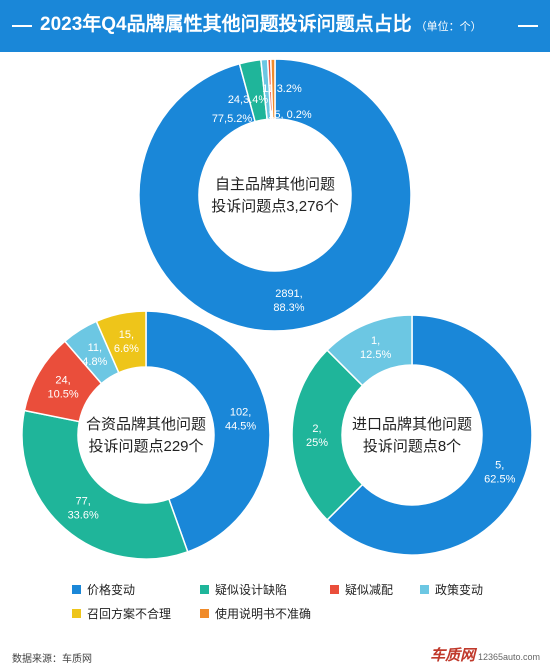  What do you see at coordinates (288, 301) in the screenshot?
I see `slice-label: 2891, 88.3%` at bounding box center [288, 301].